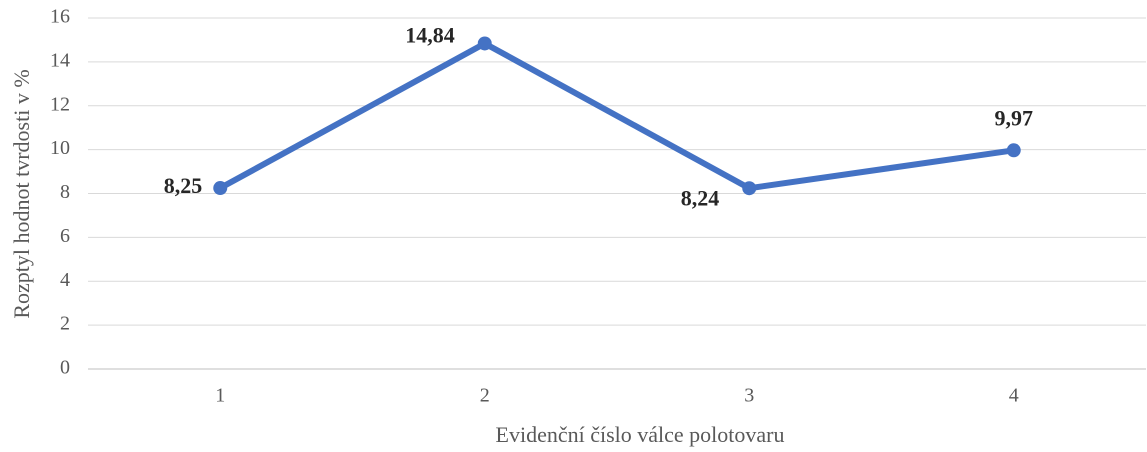 The width and height of the screenshot is (1147, 452). I want to click on y-tick-label: 14, so click(60, 60).